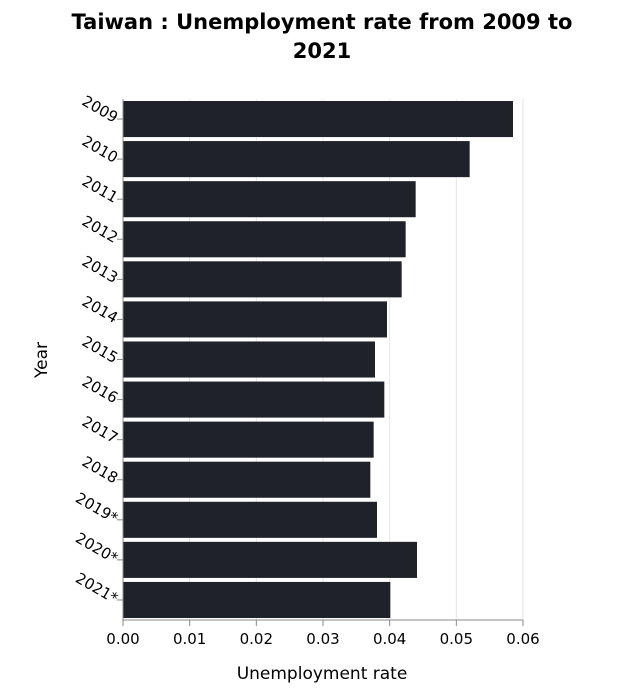  What do you see at coordinates (100, 349) in the screenshot?
I see `y-tick-label: 2015` at bounding box center [100, 349].